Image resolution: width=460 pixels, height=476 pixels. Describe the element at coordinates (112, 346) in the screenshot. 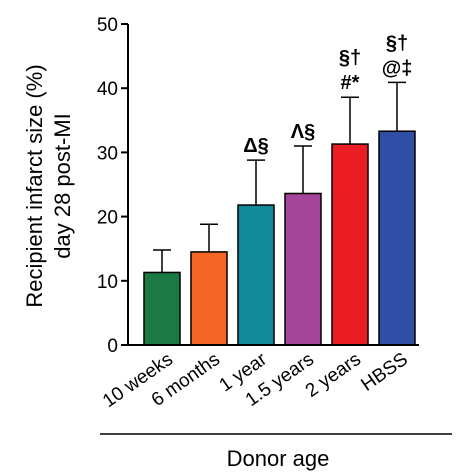

I see `y-tick-label: 0` at that location.